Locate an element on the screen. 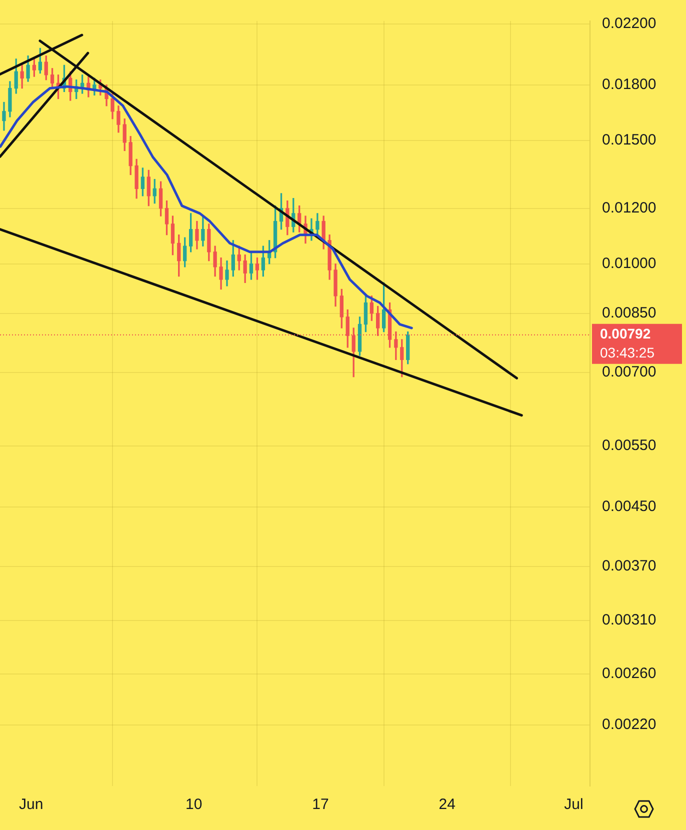 The height and width of the screenshot is (830, 686). y-tick-label: 0.00370 is located at coordinates (629, 566).